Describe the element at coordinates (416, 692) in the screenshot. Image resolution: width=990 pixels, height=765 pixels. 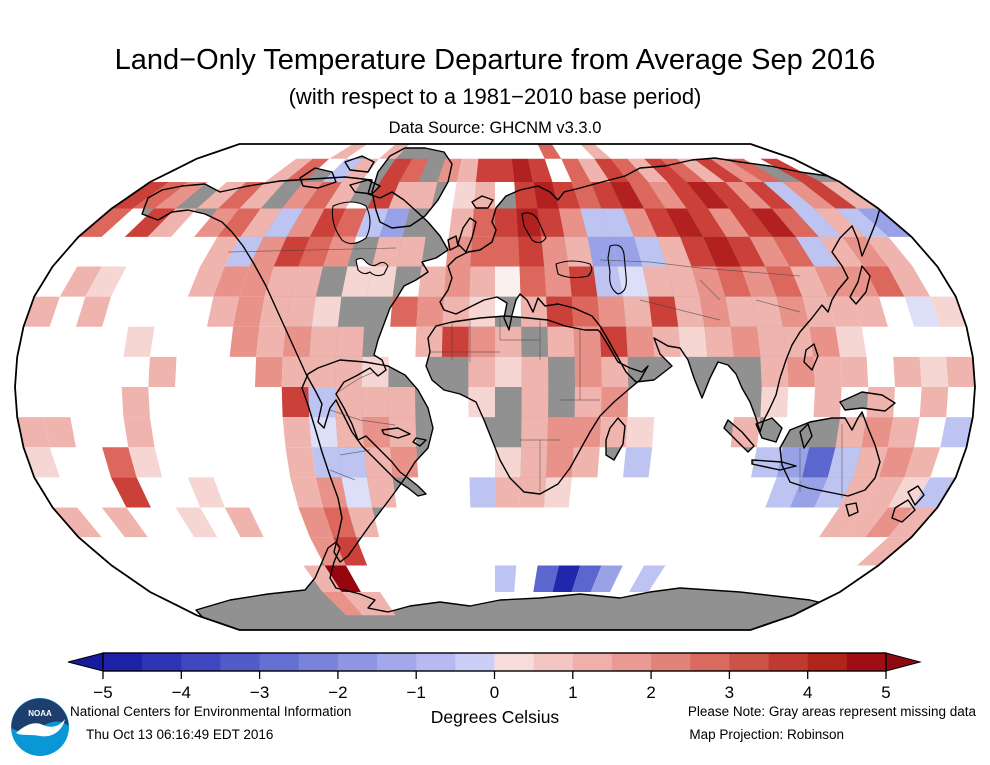
I see `colorbar-tick-label: −1` at that location.